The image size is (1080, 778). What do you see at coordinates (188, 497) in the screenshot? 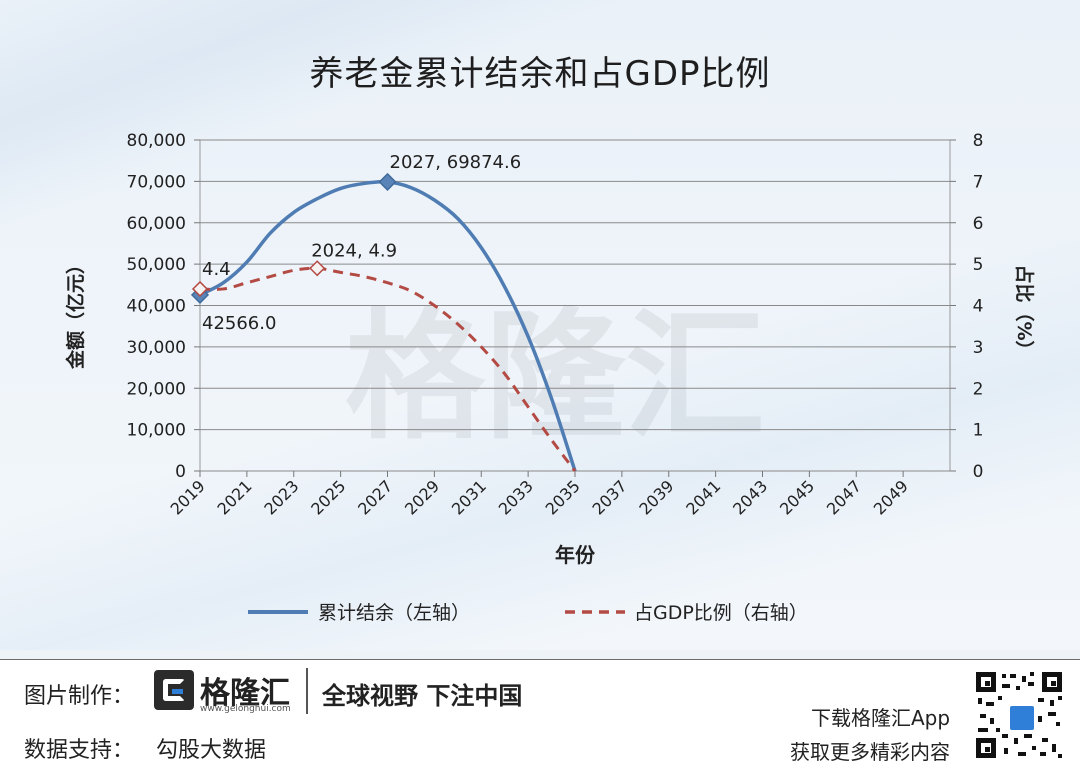
I see `x-tick-label: 2019` at bounding box center [188, 497].